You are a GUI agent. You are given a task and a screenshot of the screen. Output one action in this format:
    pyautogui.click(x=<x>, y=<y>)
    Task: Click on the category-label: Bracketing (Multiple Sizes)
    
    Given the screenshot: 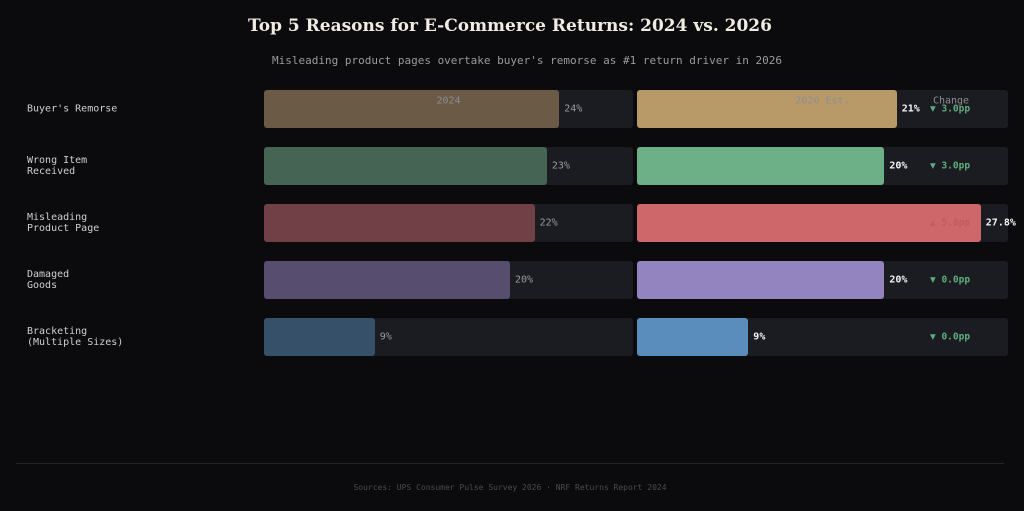 What is the action you would take?
    pyautogui.click(x=75, y=337)
    